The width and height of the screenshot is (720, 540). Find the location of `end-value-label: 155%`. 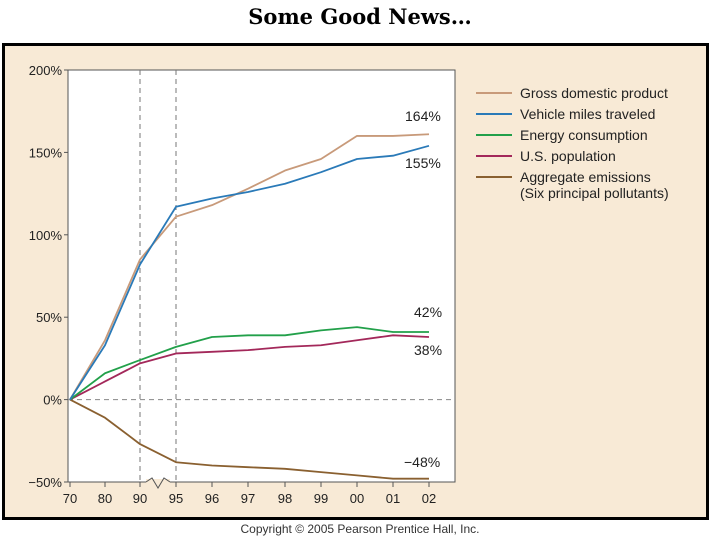

end-value-label: 155% is located at coordinates (423, 163).